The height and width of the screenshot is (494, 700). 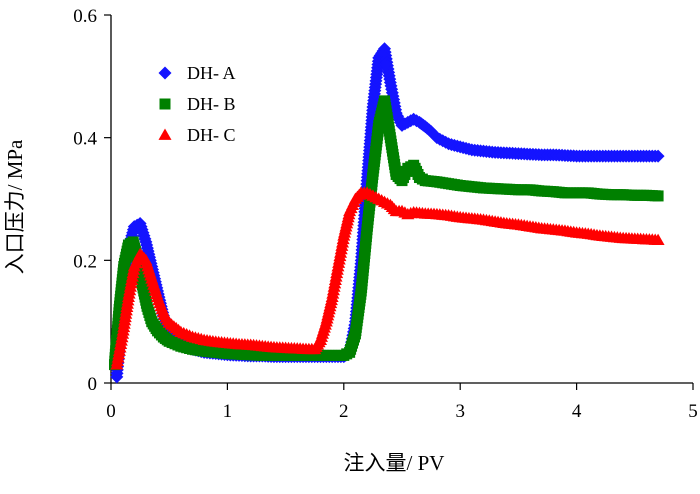 I want to click on y-tick-label: 0.4, so click(x=85, y=139).